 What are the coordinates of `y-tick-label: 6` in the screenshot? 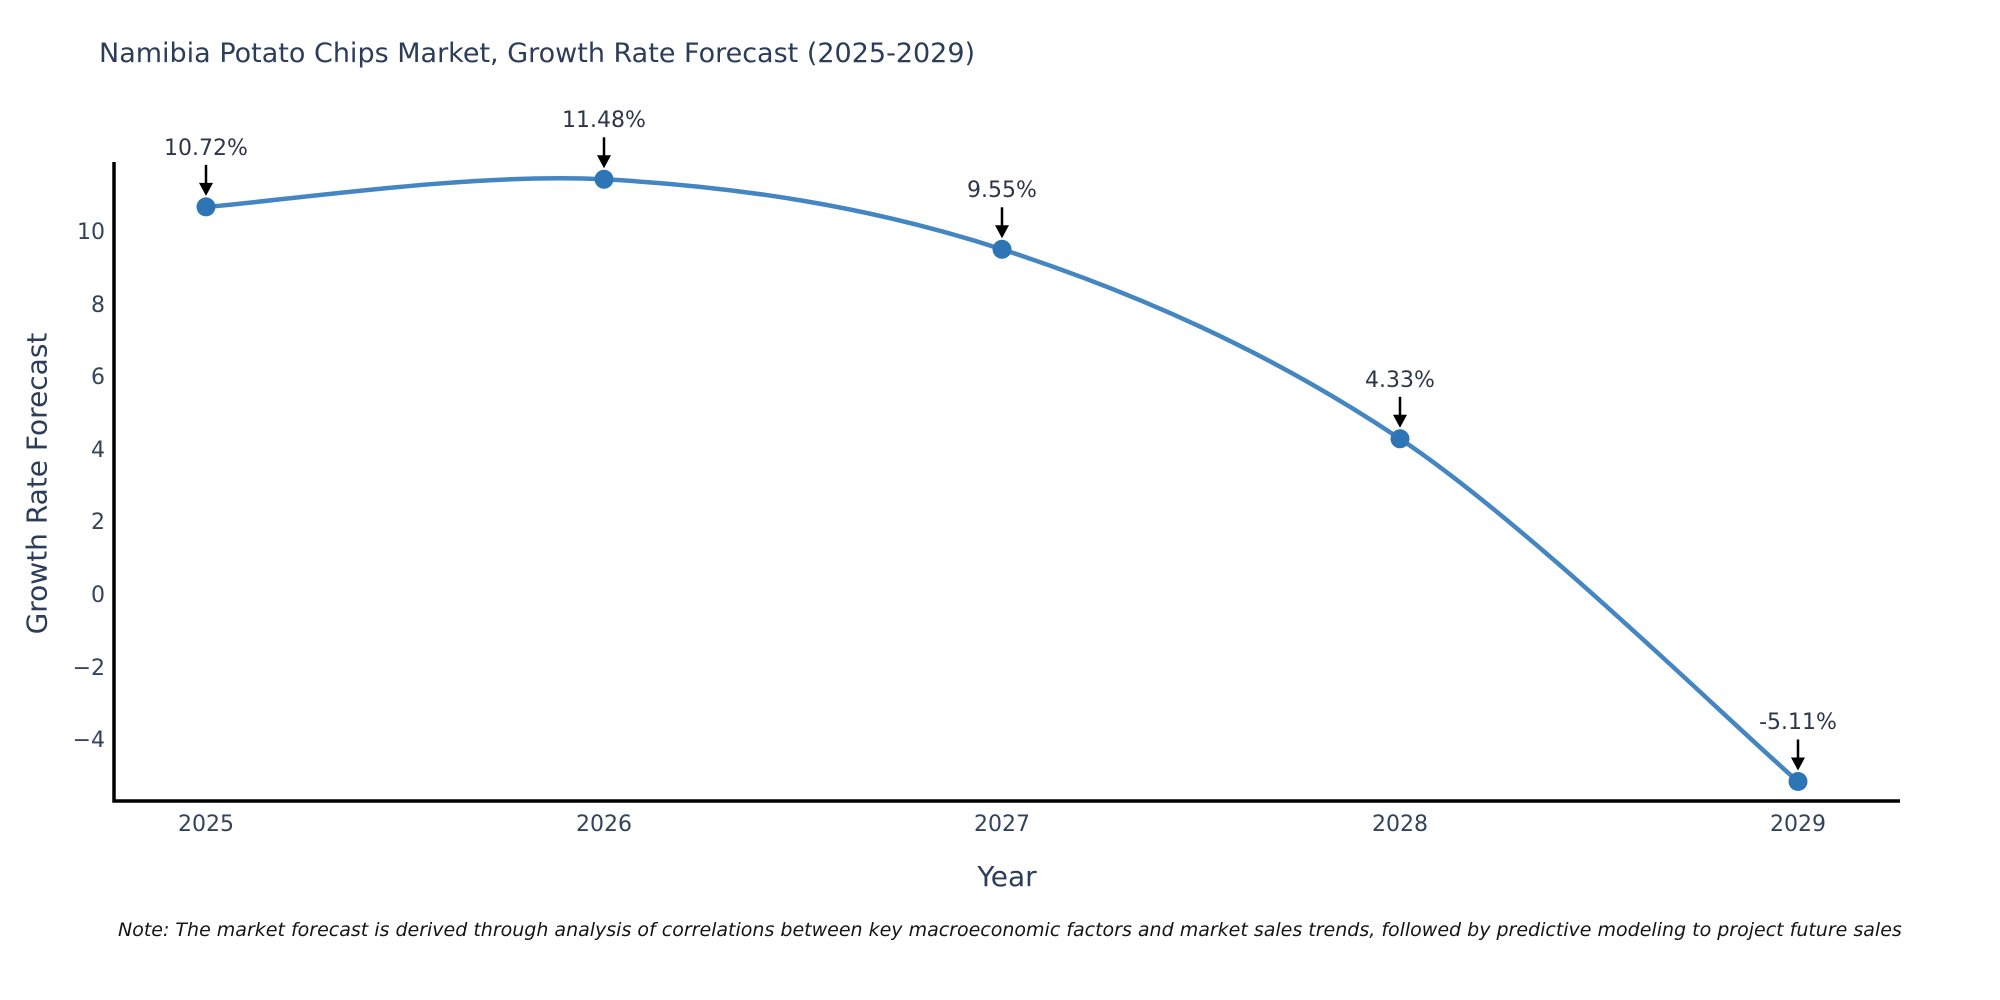 It's located at (98, 378).